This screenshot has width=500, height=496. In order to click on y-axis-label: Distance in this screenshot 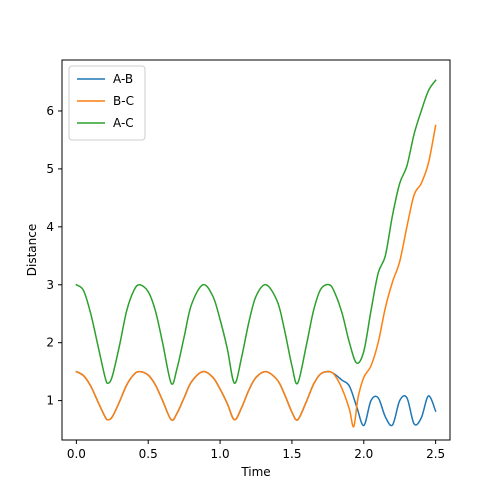, I will do `click(32, 250)`.